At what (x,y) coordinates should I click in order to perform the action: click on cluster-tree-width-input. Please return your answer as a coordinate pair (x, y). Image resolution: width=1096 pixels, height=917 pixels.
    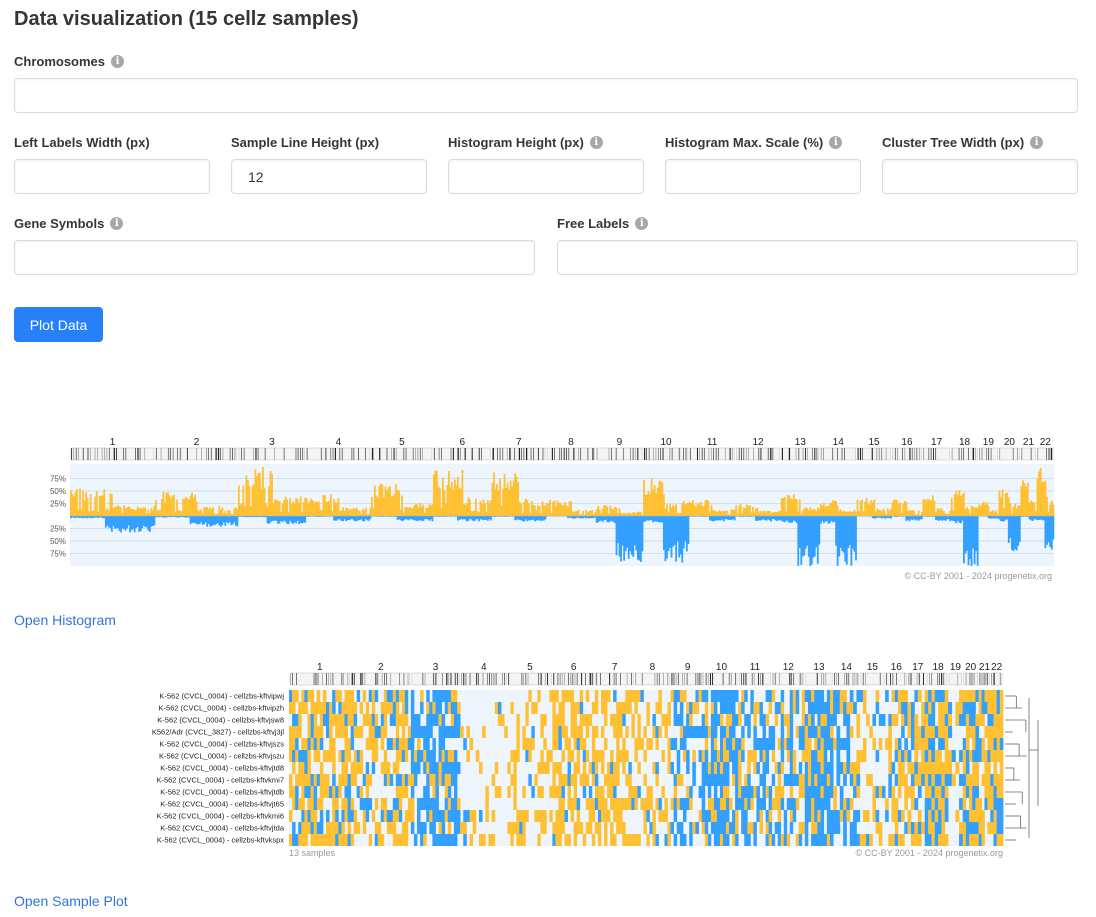
    Looking at the image, I should click on (980, 176).